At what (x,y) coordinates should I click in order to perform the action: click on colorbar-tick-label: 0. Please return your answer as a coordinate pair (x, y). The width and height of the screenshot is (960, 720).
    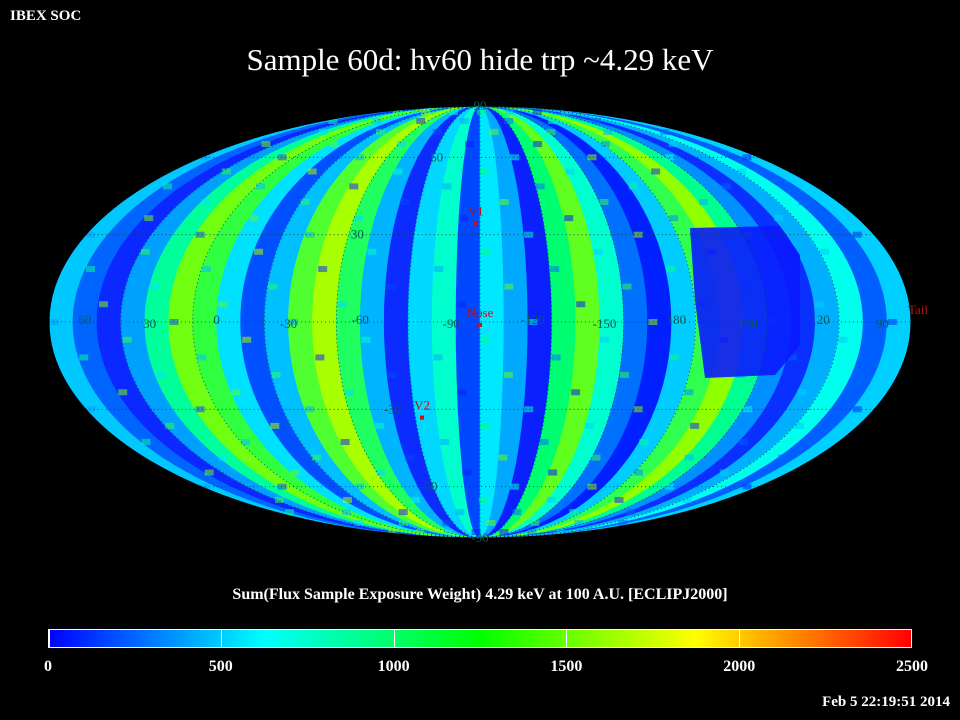
    Looking at the image, I should click on (48, 666).